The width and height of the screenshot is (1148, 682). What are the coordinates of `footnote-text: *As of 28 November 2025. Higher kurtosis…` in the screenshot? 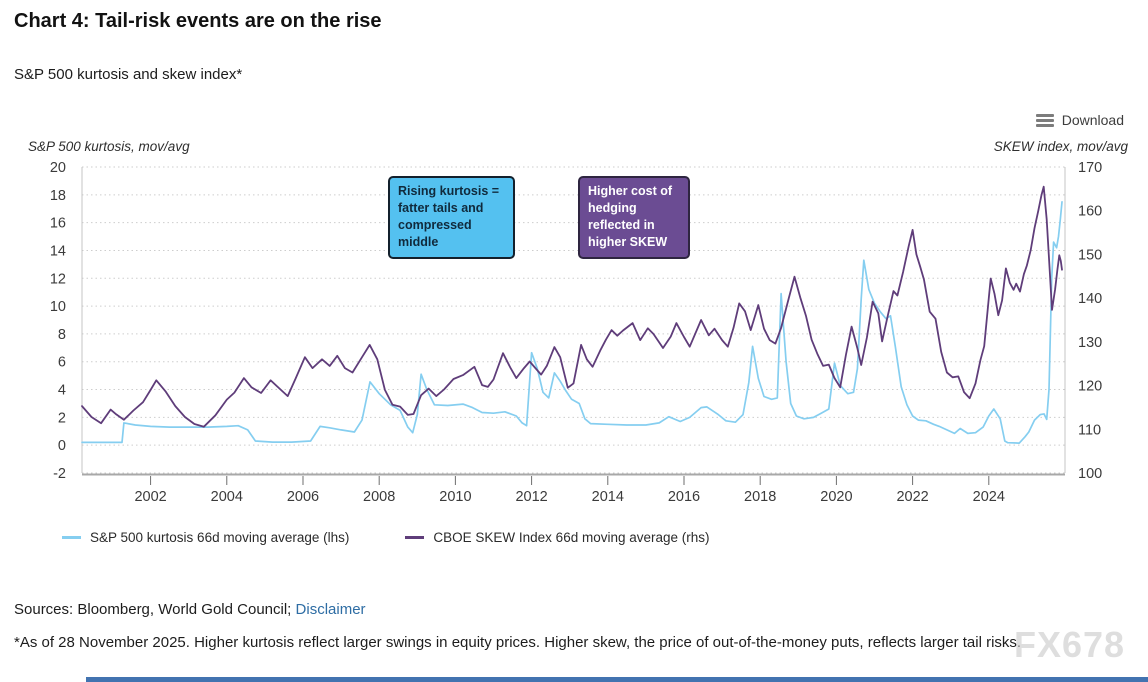 It's located at (518, 642).